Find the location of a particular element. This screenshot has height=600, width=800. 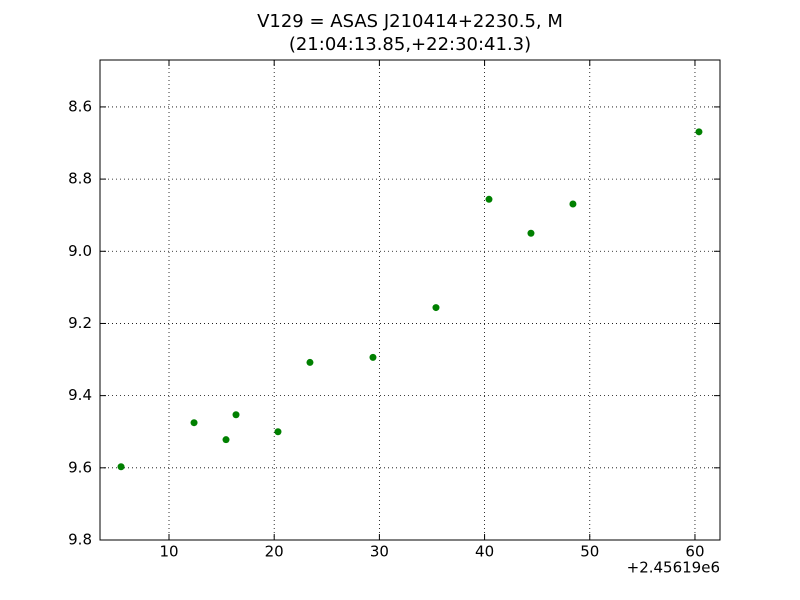

y-tick-label: 9.2 is located at coordinates (80, 323).